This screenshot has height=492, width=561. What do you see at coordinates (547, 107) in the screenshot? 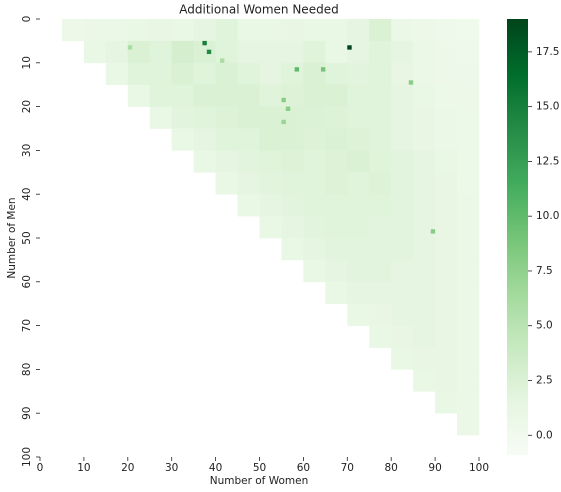
I see `colorbar-tick-label: 15.0` at bounding box center [547, 107].